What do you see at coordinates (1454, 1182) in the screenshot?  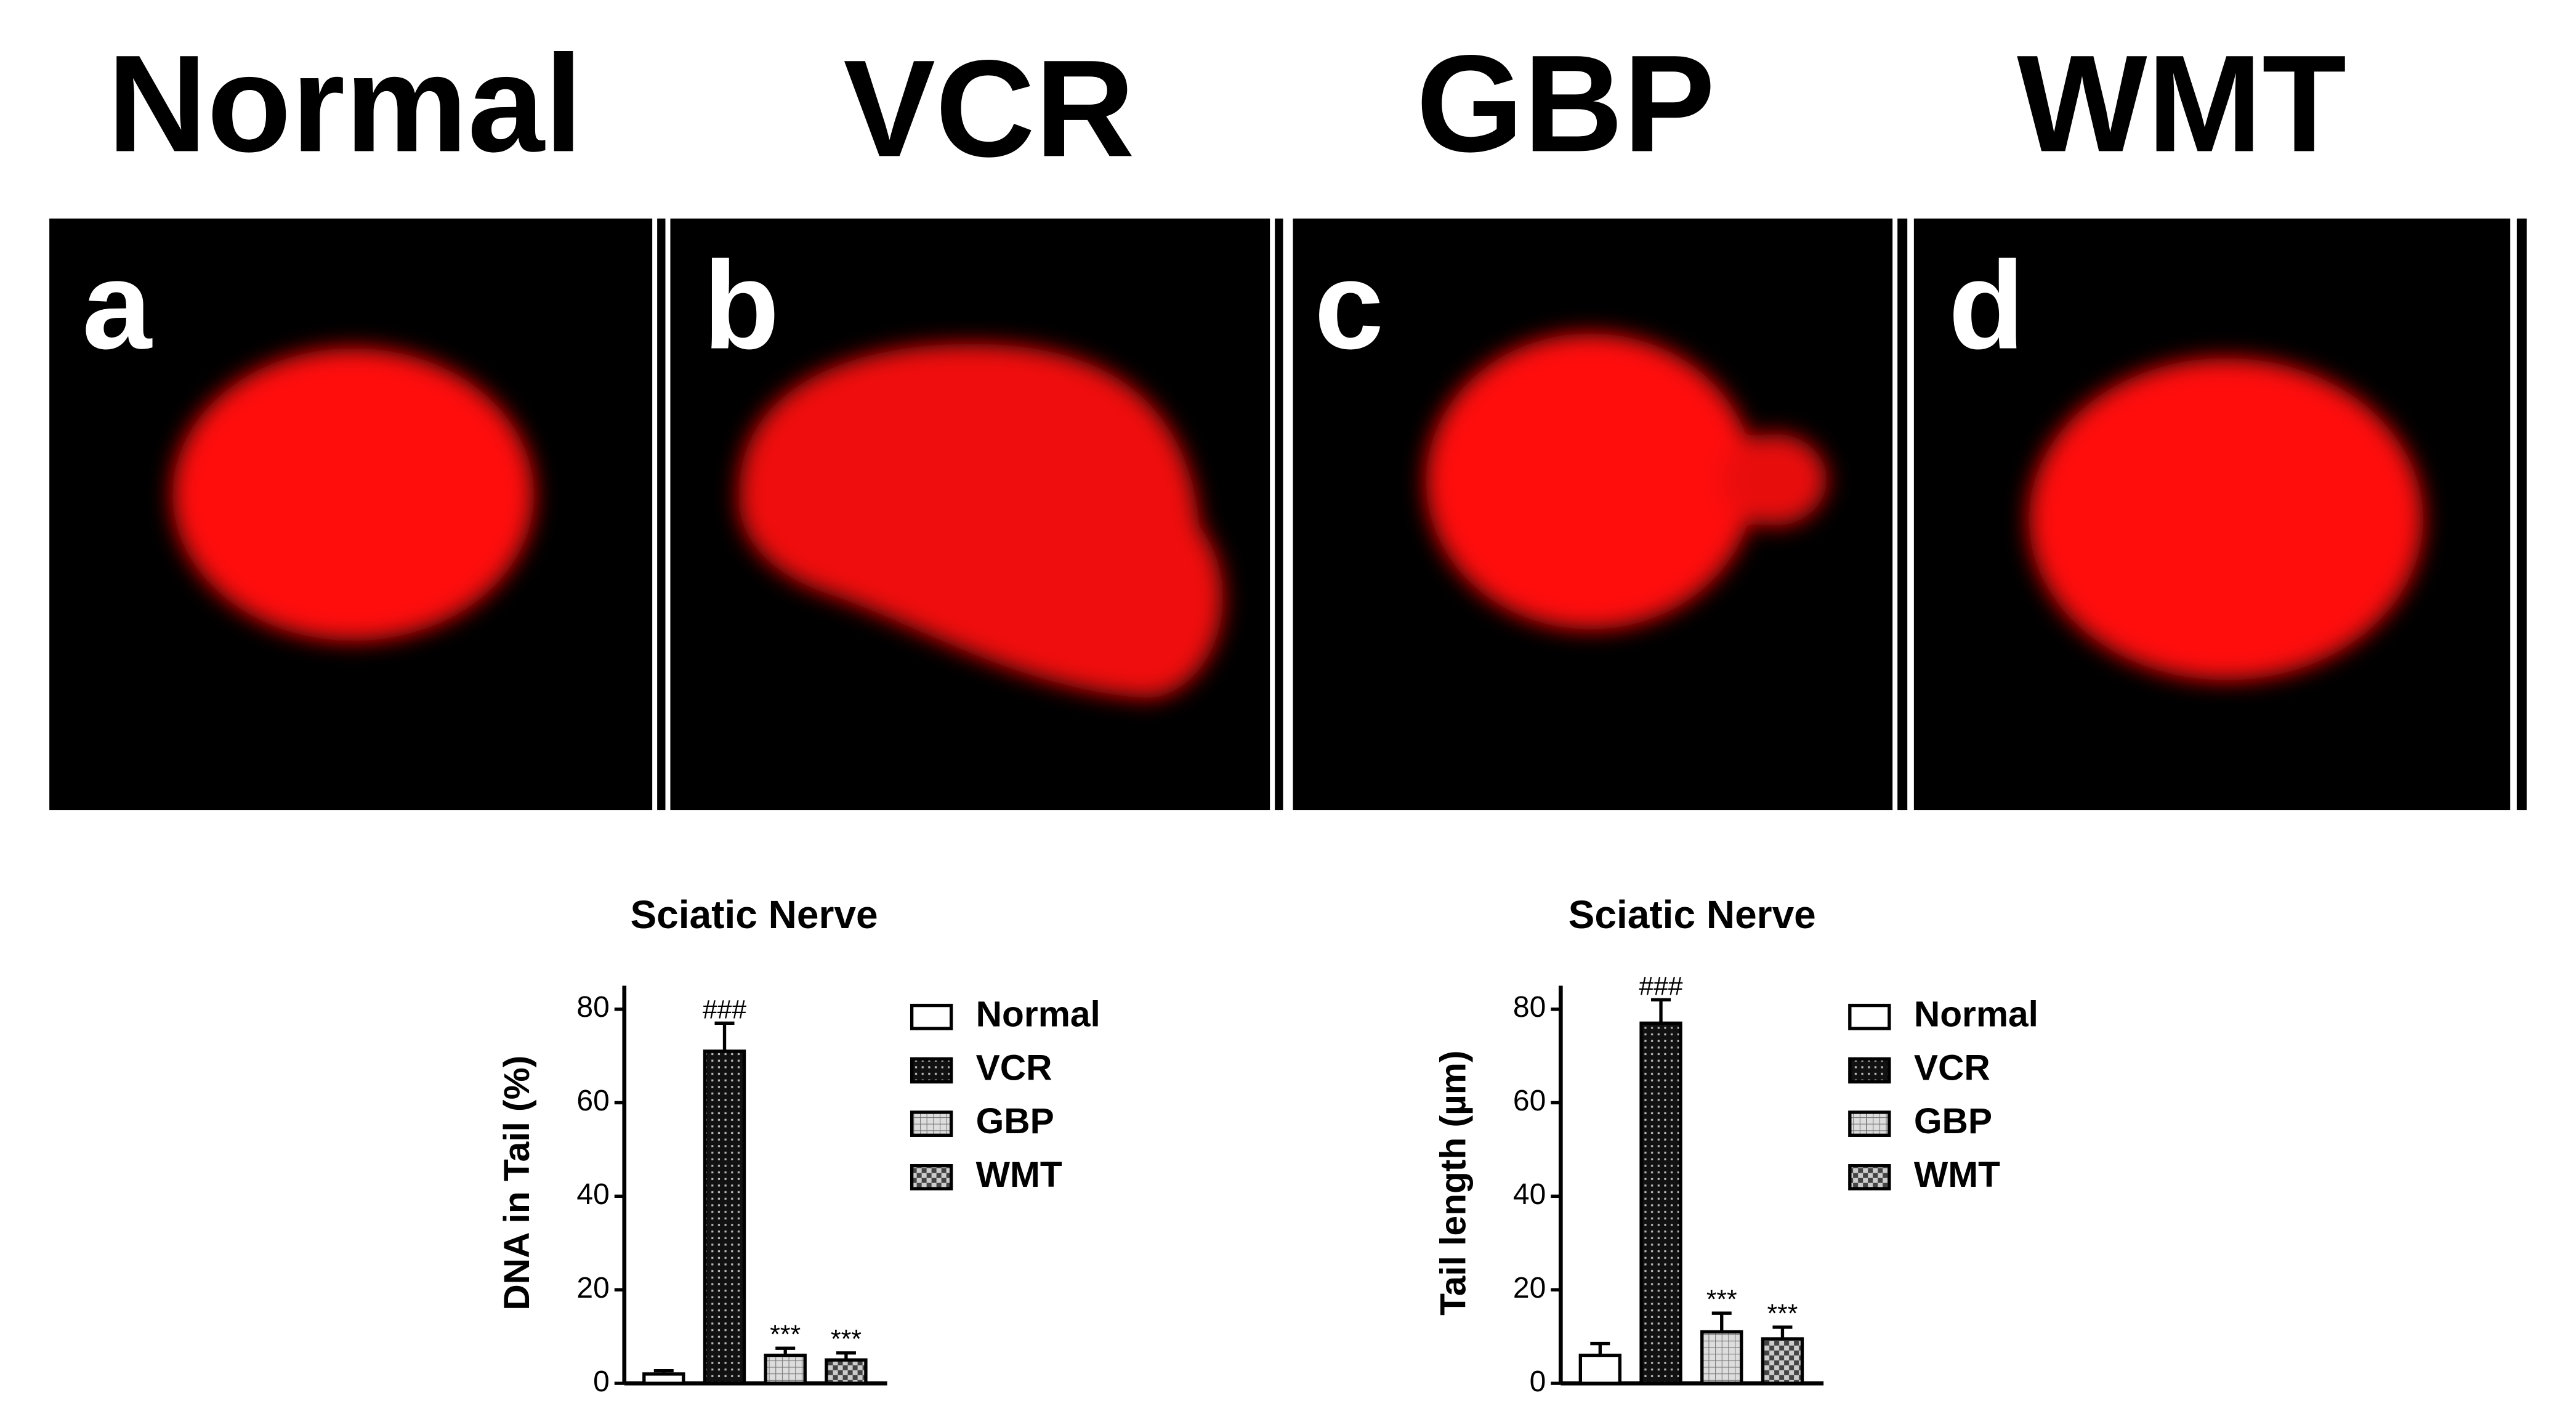 I see `y-axis-label: Tail length (µm)` at bounding box center [1454, 1182].